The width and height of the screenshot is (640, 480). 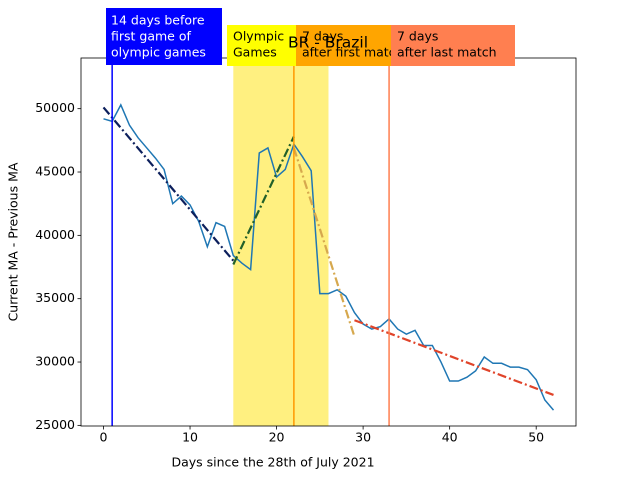 What do you see at coordinates (258, 36) in the screenshot?
I see `annotation-text: Olympic` at bounding box center [258, 36].